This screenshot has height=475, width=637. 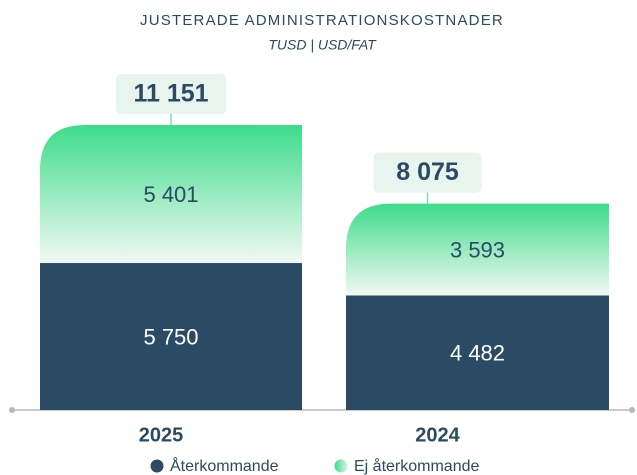 I want to click on value-label: 5 401, so click(x=170, y=194).